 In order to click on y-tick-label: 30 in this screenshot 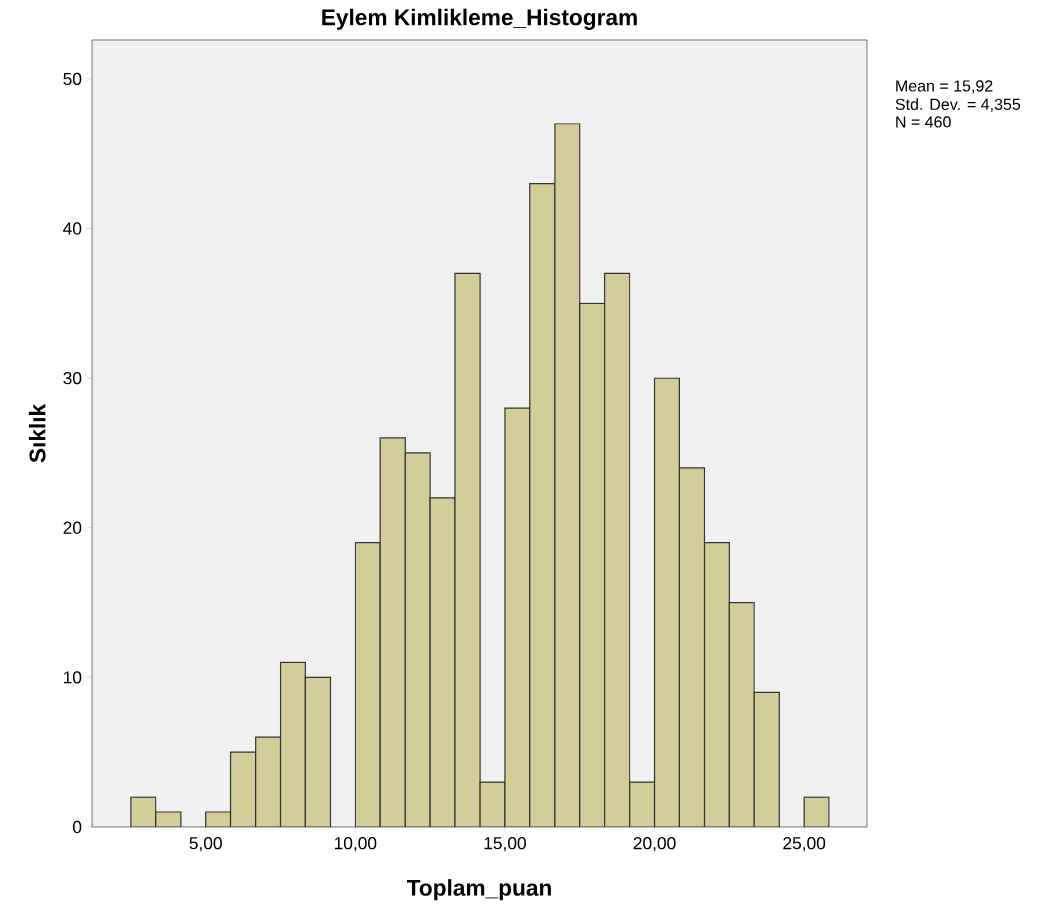, I will do `click(72, 378)`.